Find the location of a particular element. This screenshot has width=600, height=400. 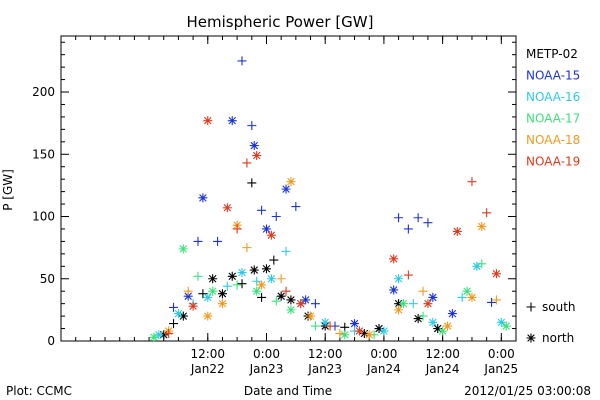

legend-entry: NOAA-17 is located at coordinates (553, 119).